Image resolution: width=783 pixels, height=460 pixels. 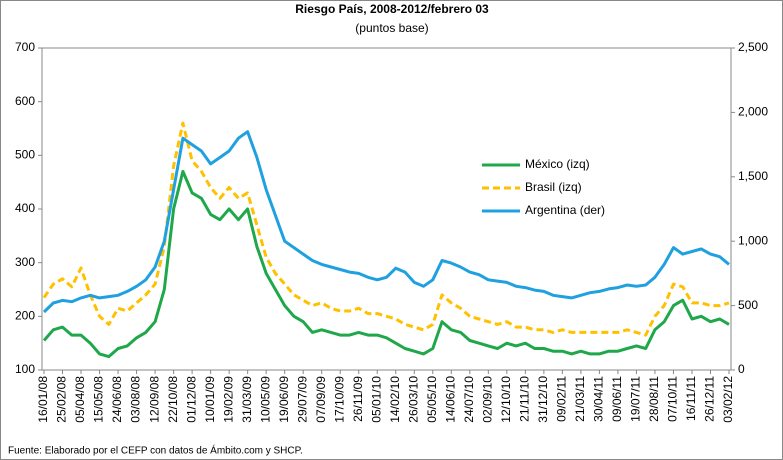 I want to click on x-tick-label: 25/02/08, so click(x=62, y=399).